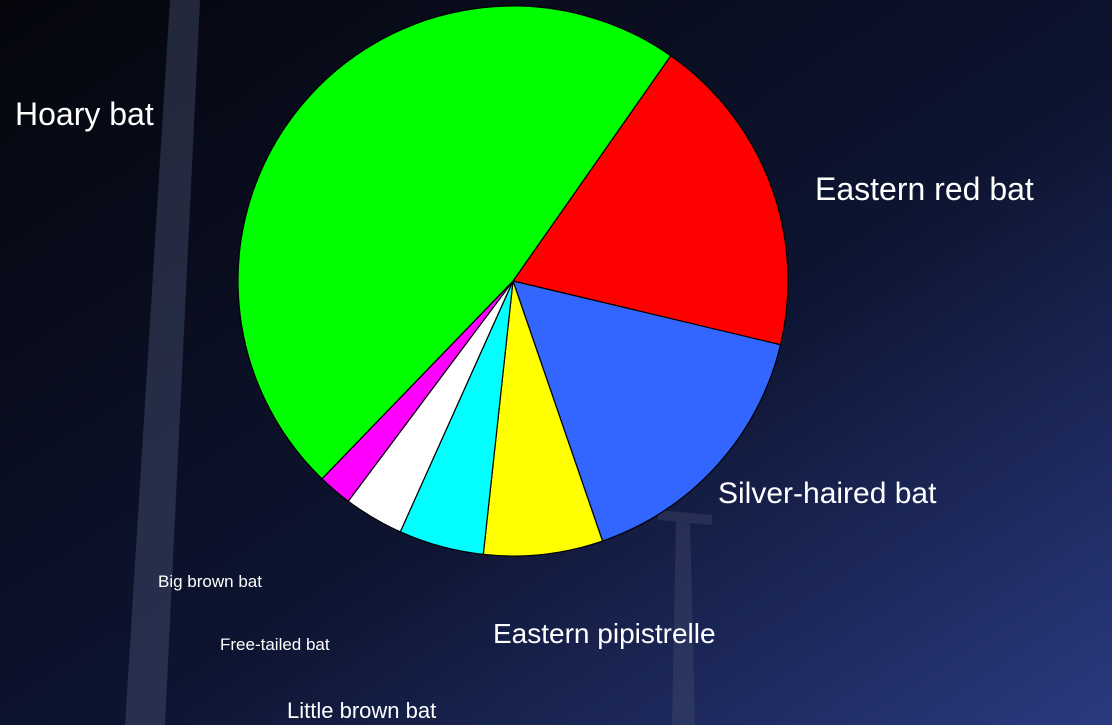 This screenshot has width=1112, height=725. What do you see at coordinates (604, 633) in the screenshot?
I see `slice-label: Eastern pipistrelle` at bounding box center [604, 633].